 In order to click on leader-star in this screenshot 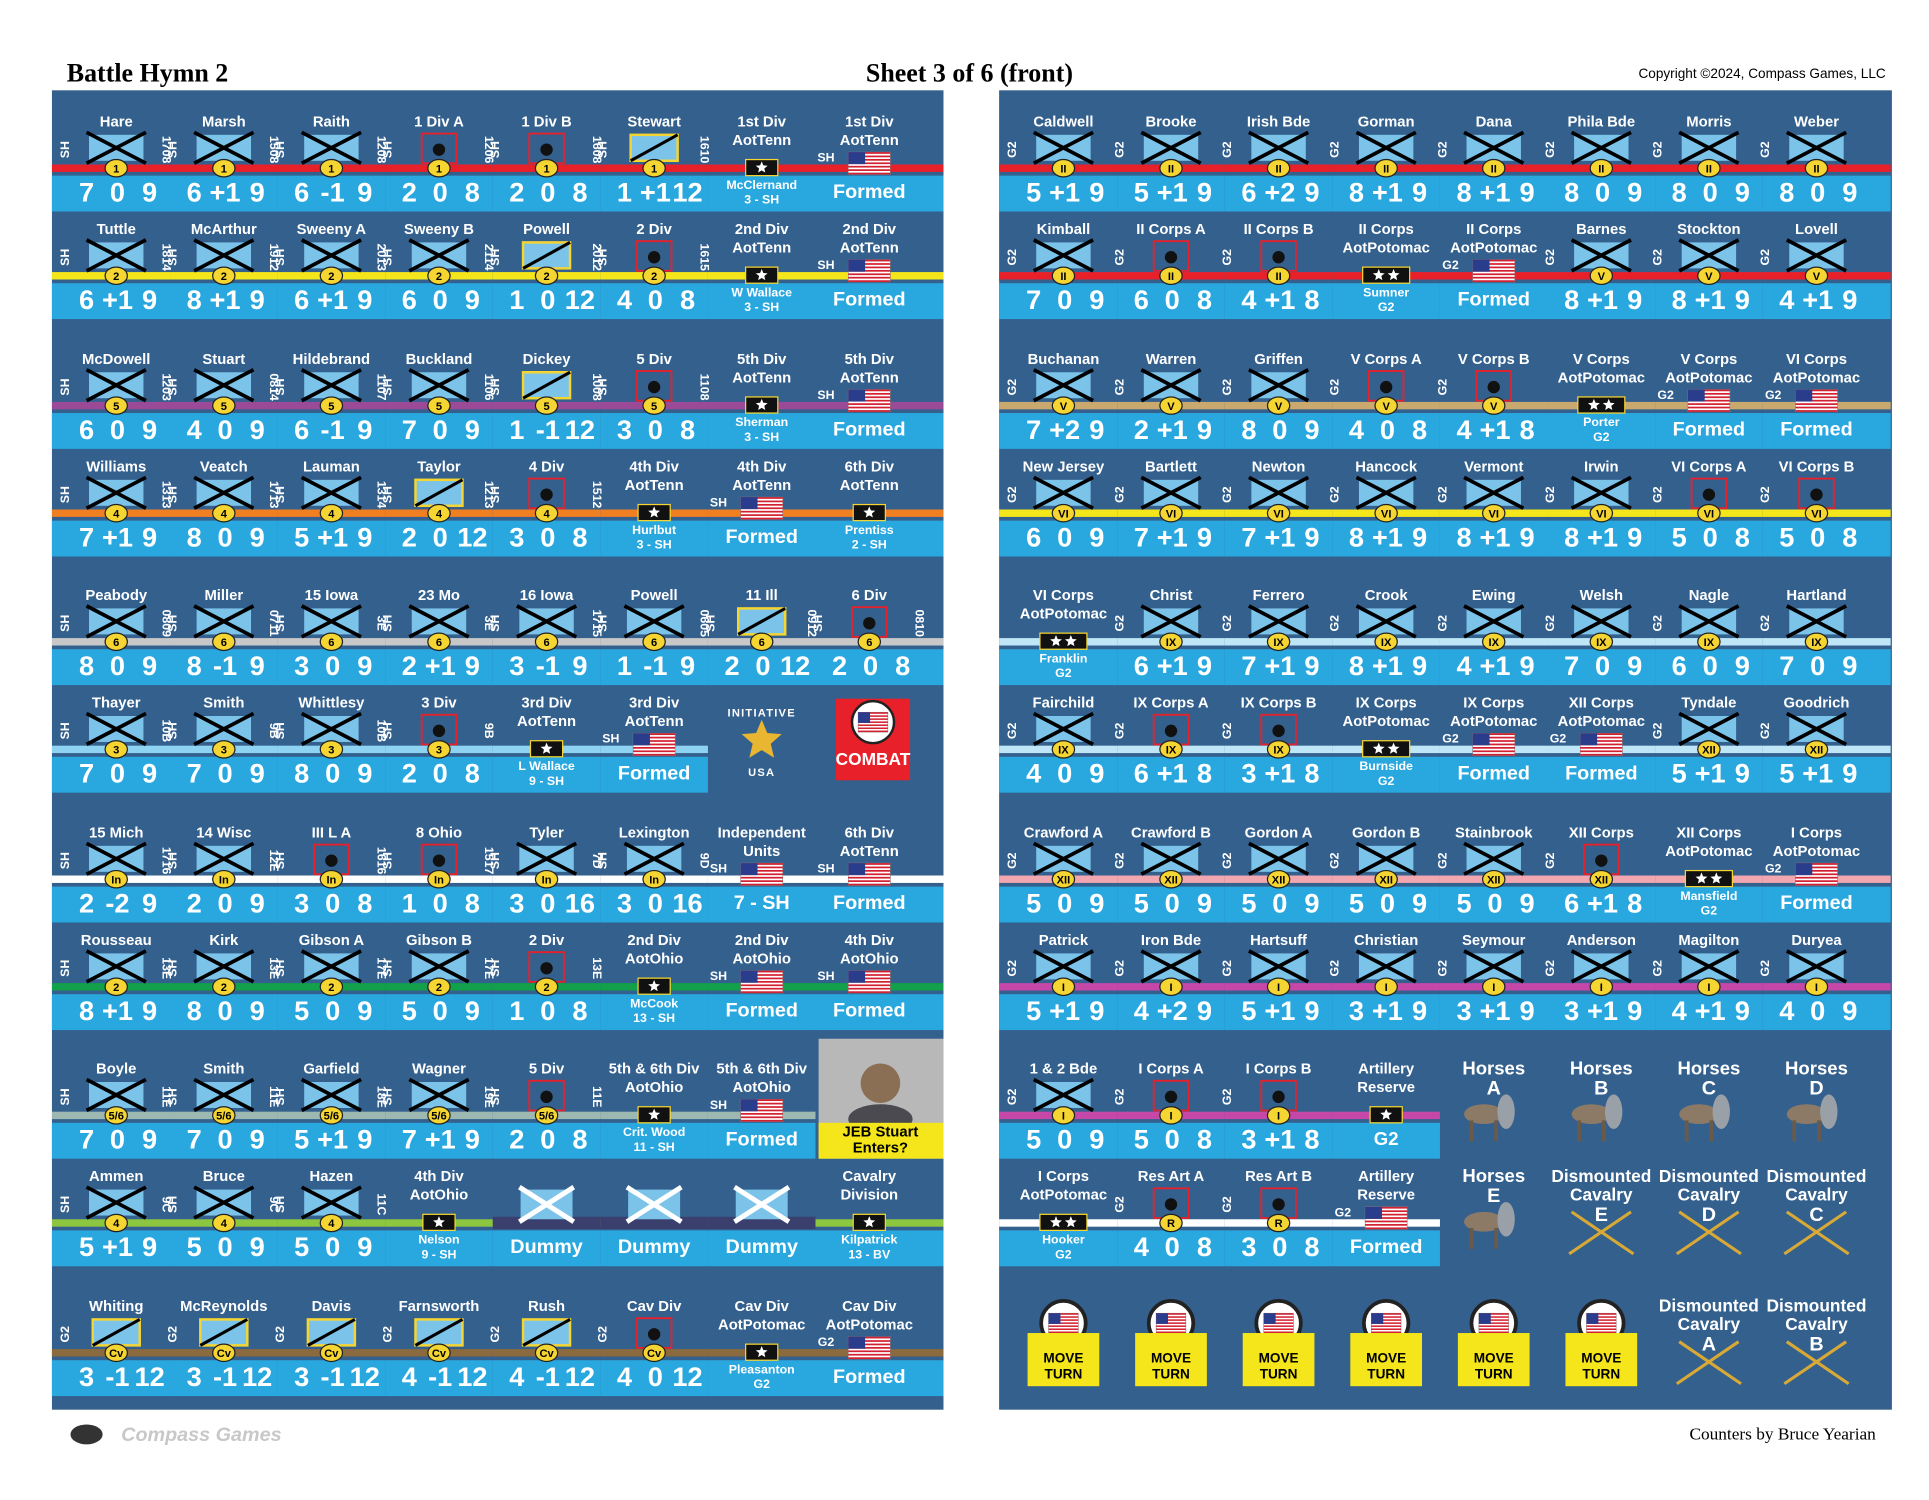, I will do `click(761, 1352)`.